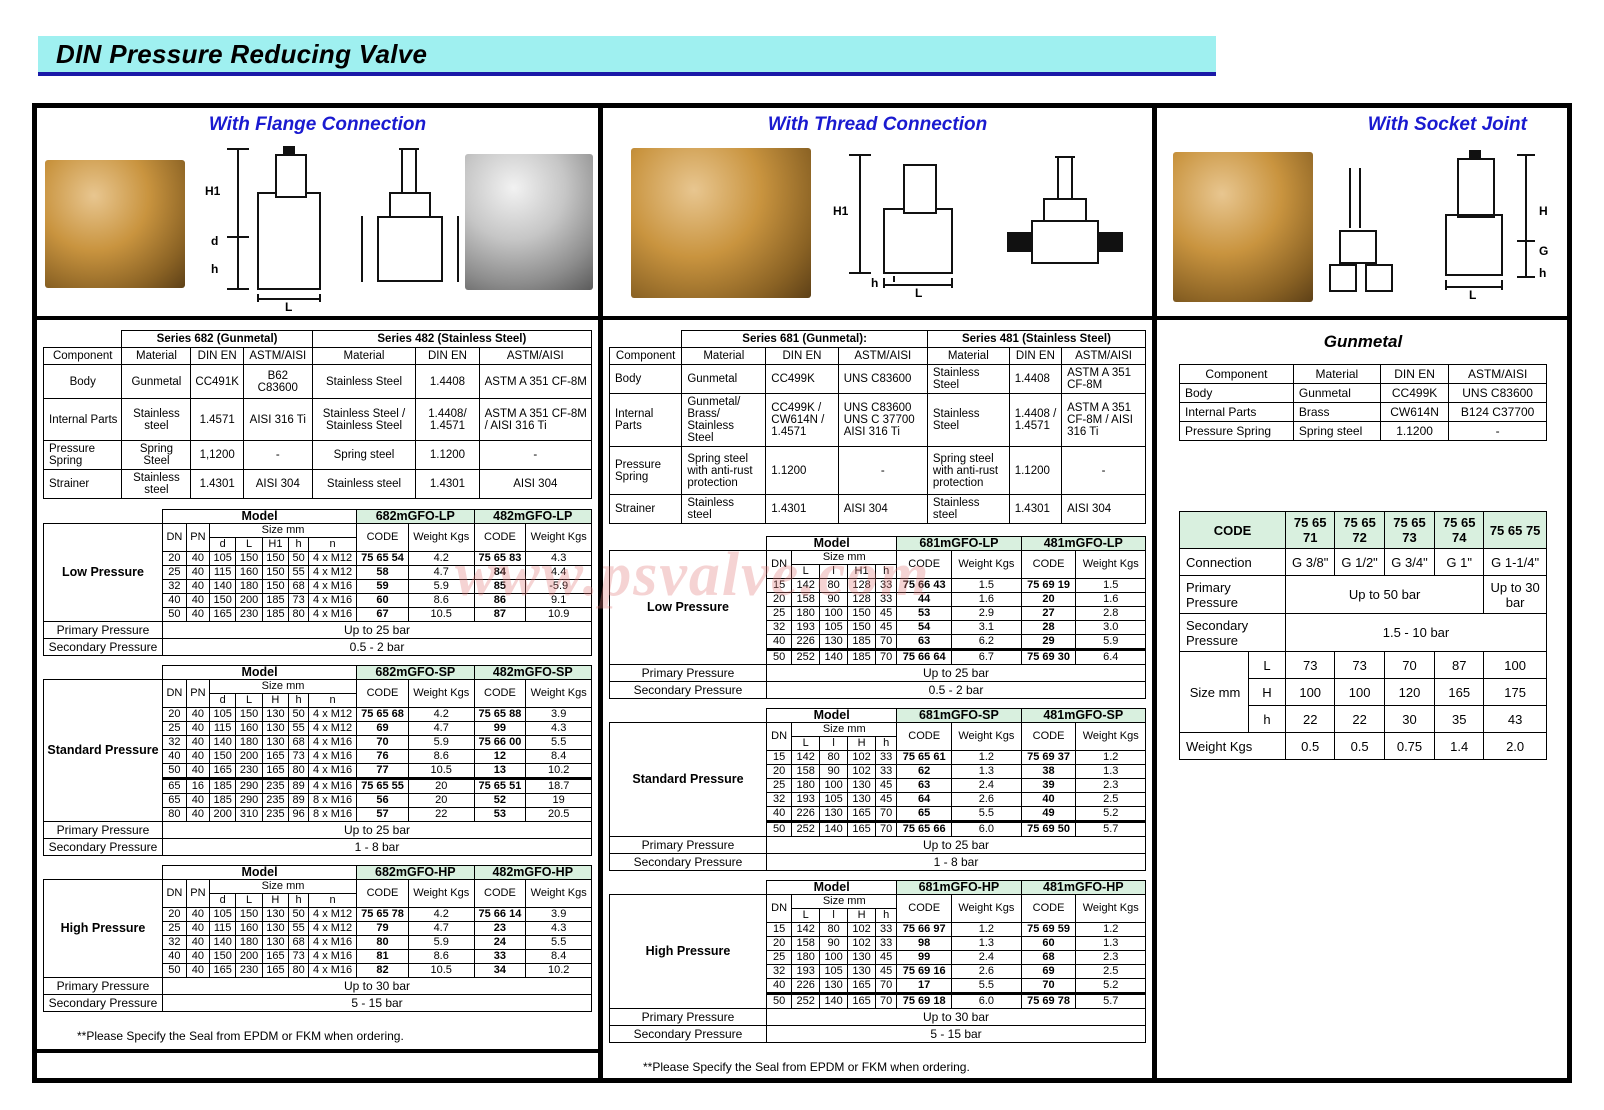  I want to click on table-row: 15 142 80 102 33 75 65 61 1.2 75 69 37 1.2, so click(878, 757).